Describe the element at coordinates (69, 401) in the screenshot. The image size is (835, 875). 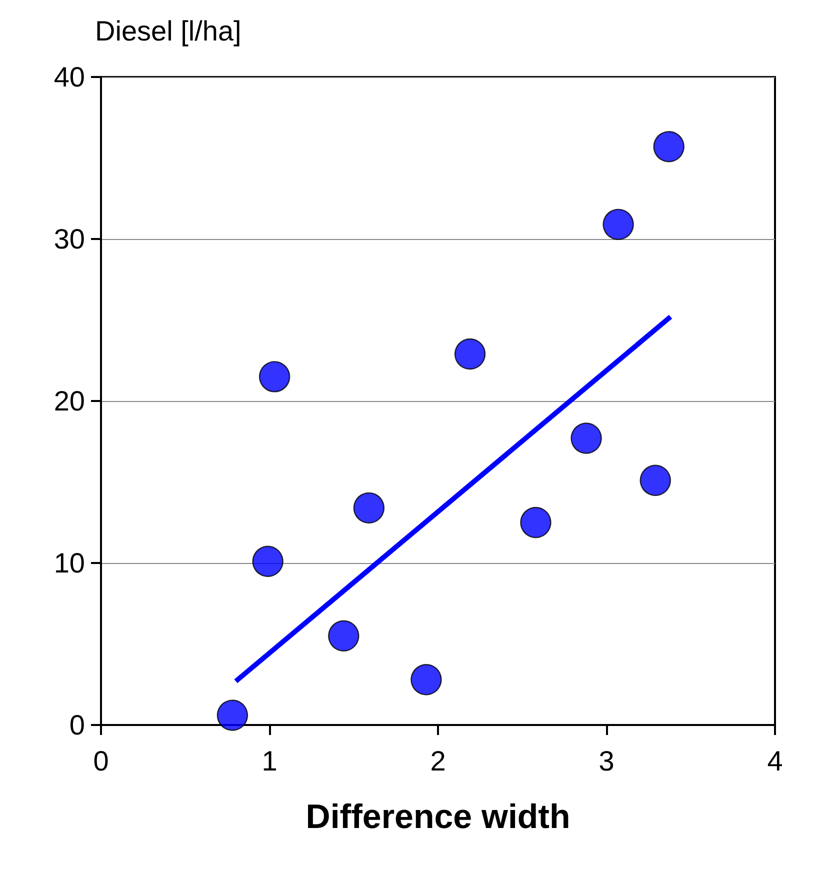
I see `y-tick-label: 20` at that location.